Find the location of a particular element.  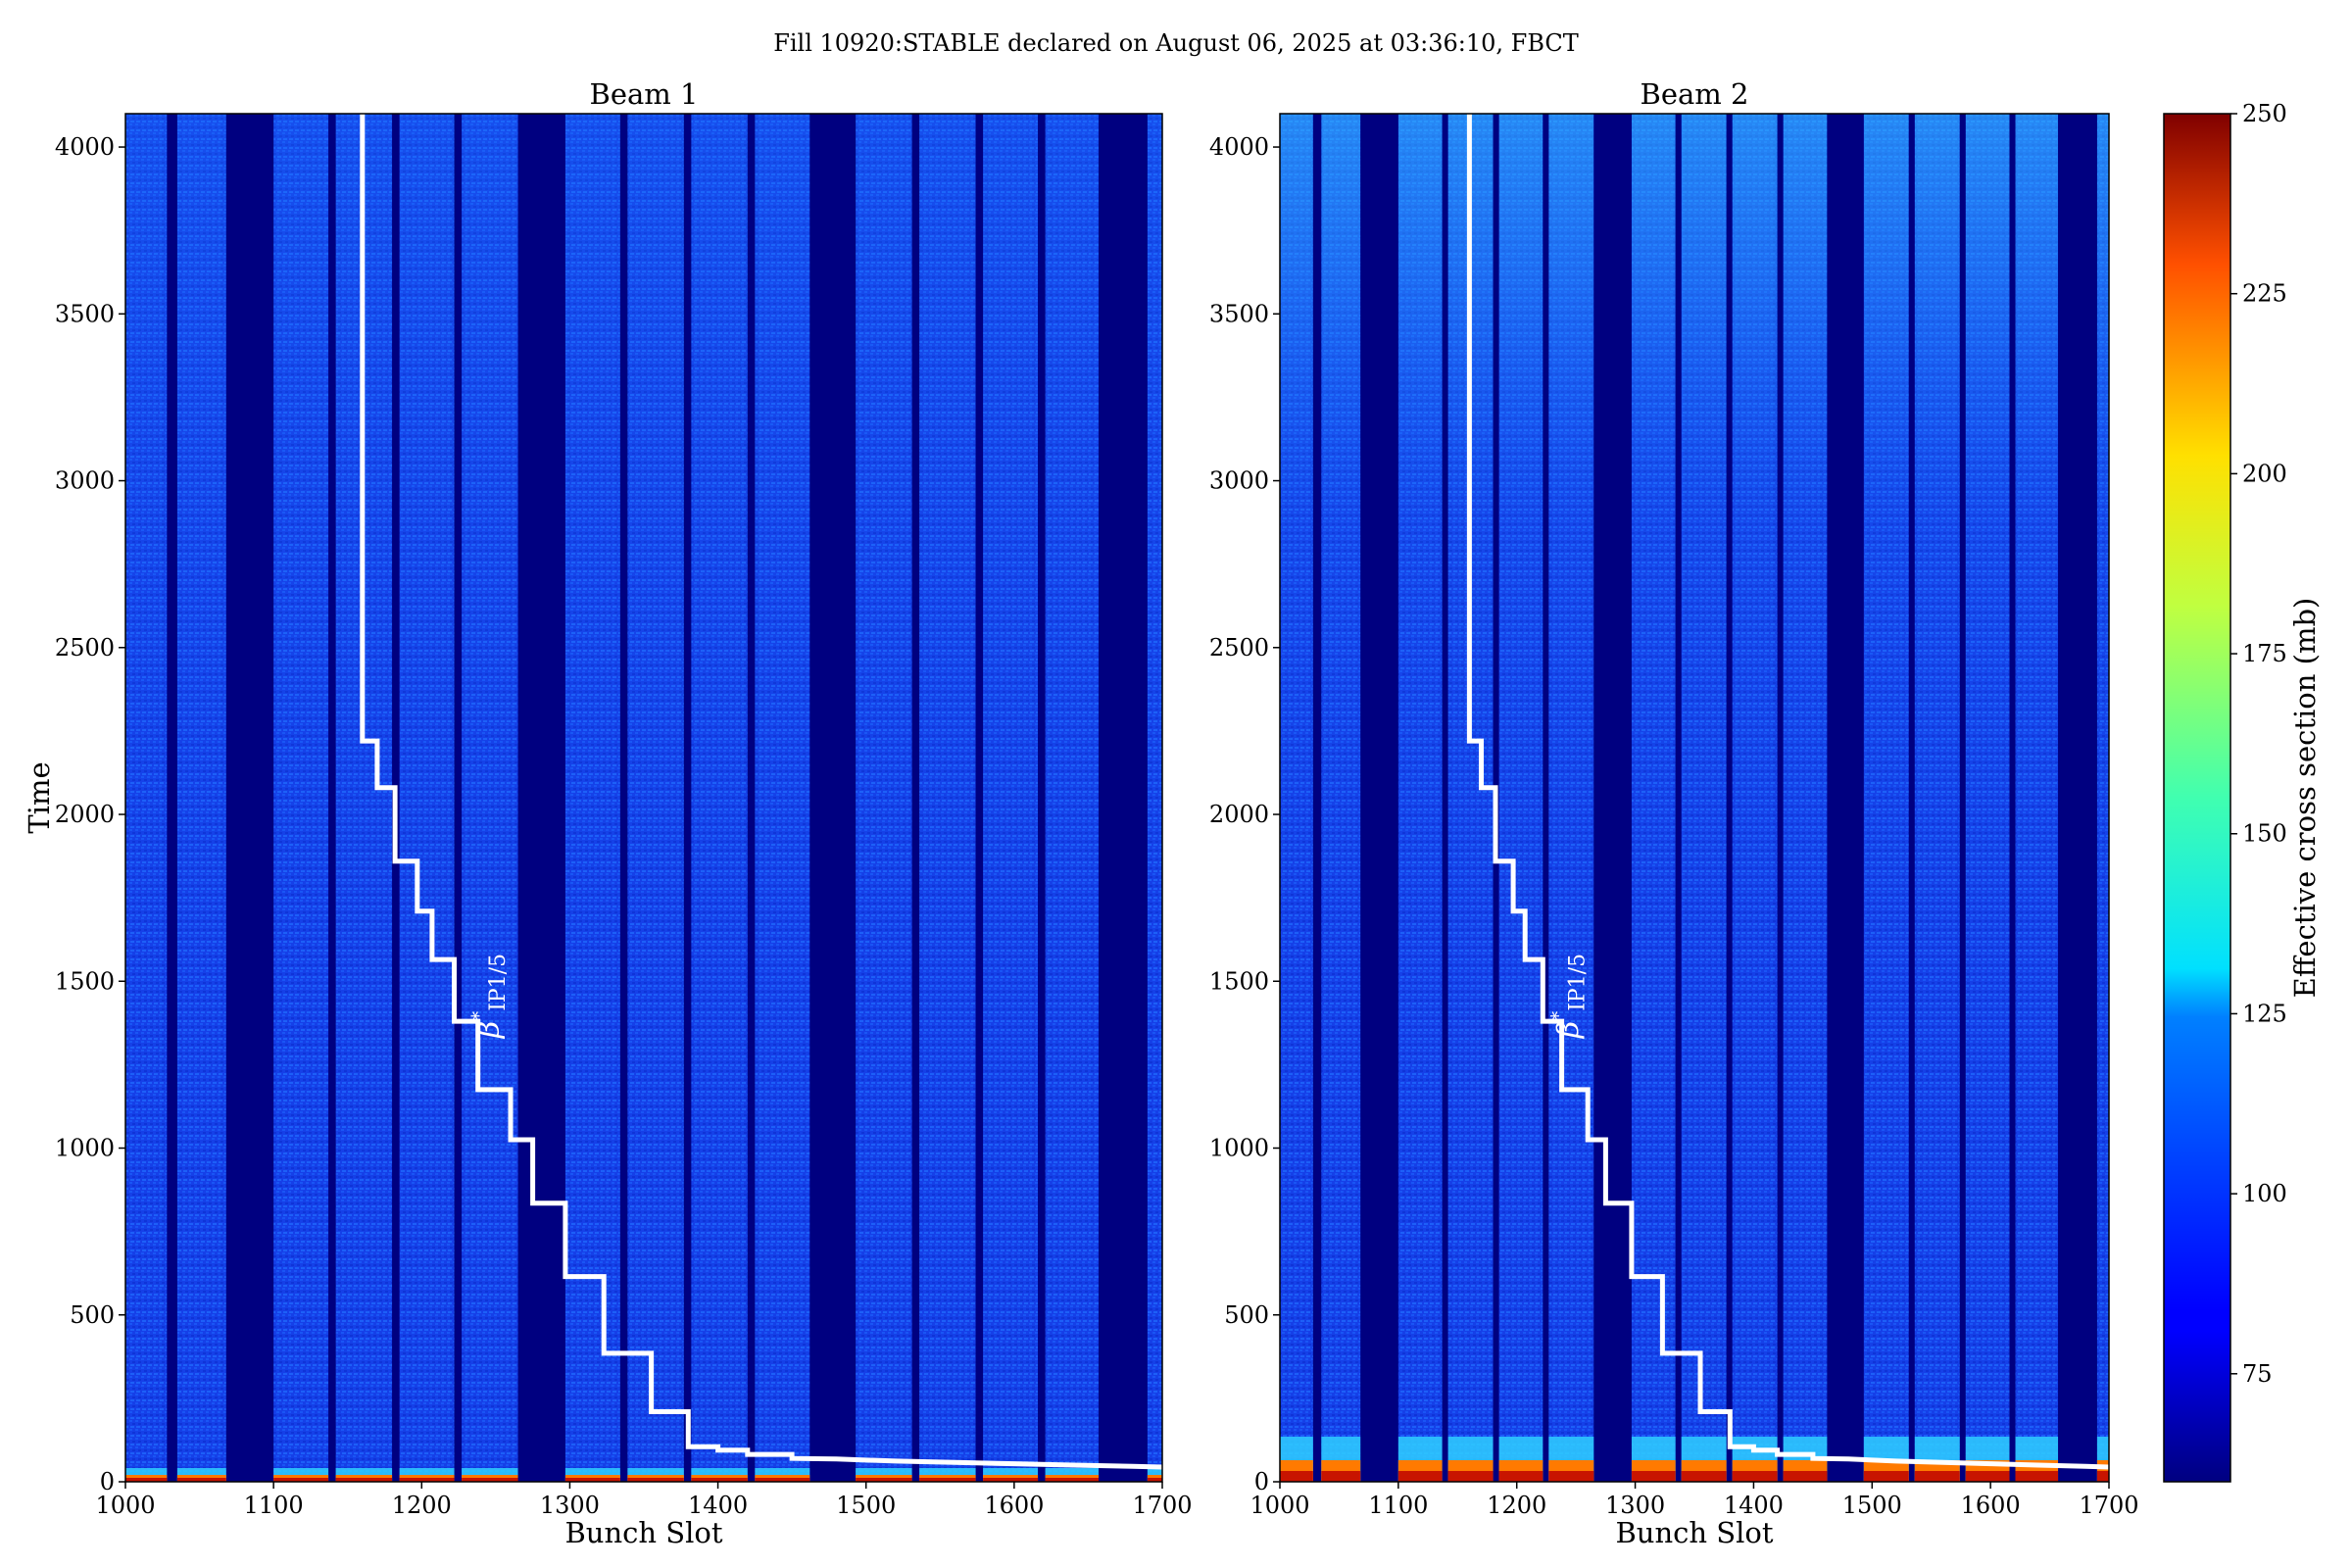

beam2-xlabel: Bunch Slot is located at coordinates (1694, 1532).